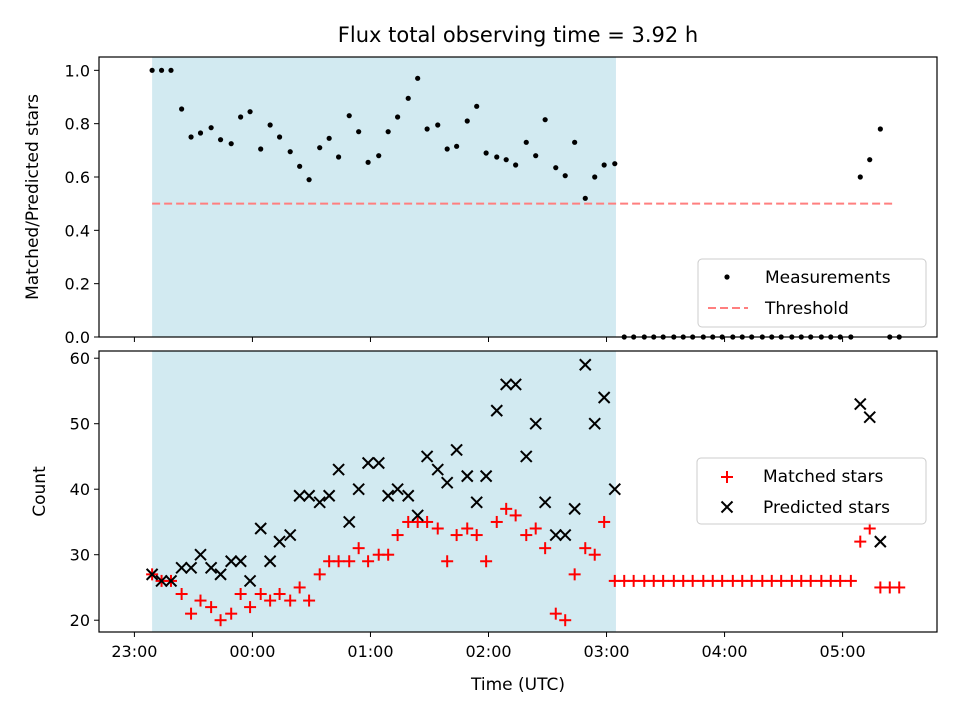  Describe the element at coordinates (77, 230) in the screenshot. I see `top-y-tick-label: 0.4` at that location.